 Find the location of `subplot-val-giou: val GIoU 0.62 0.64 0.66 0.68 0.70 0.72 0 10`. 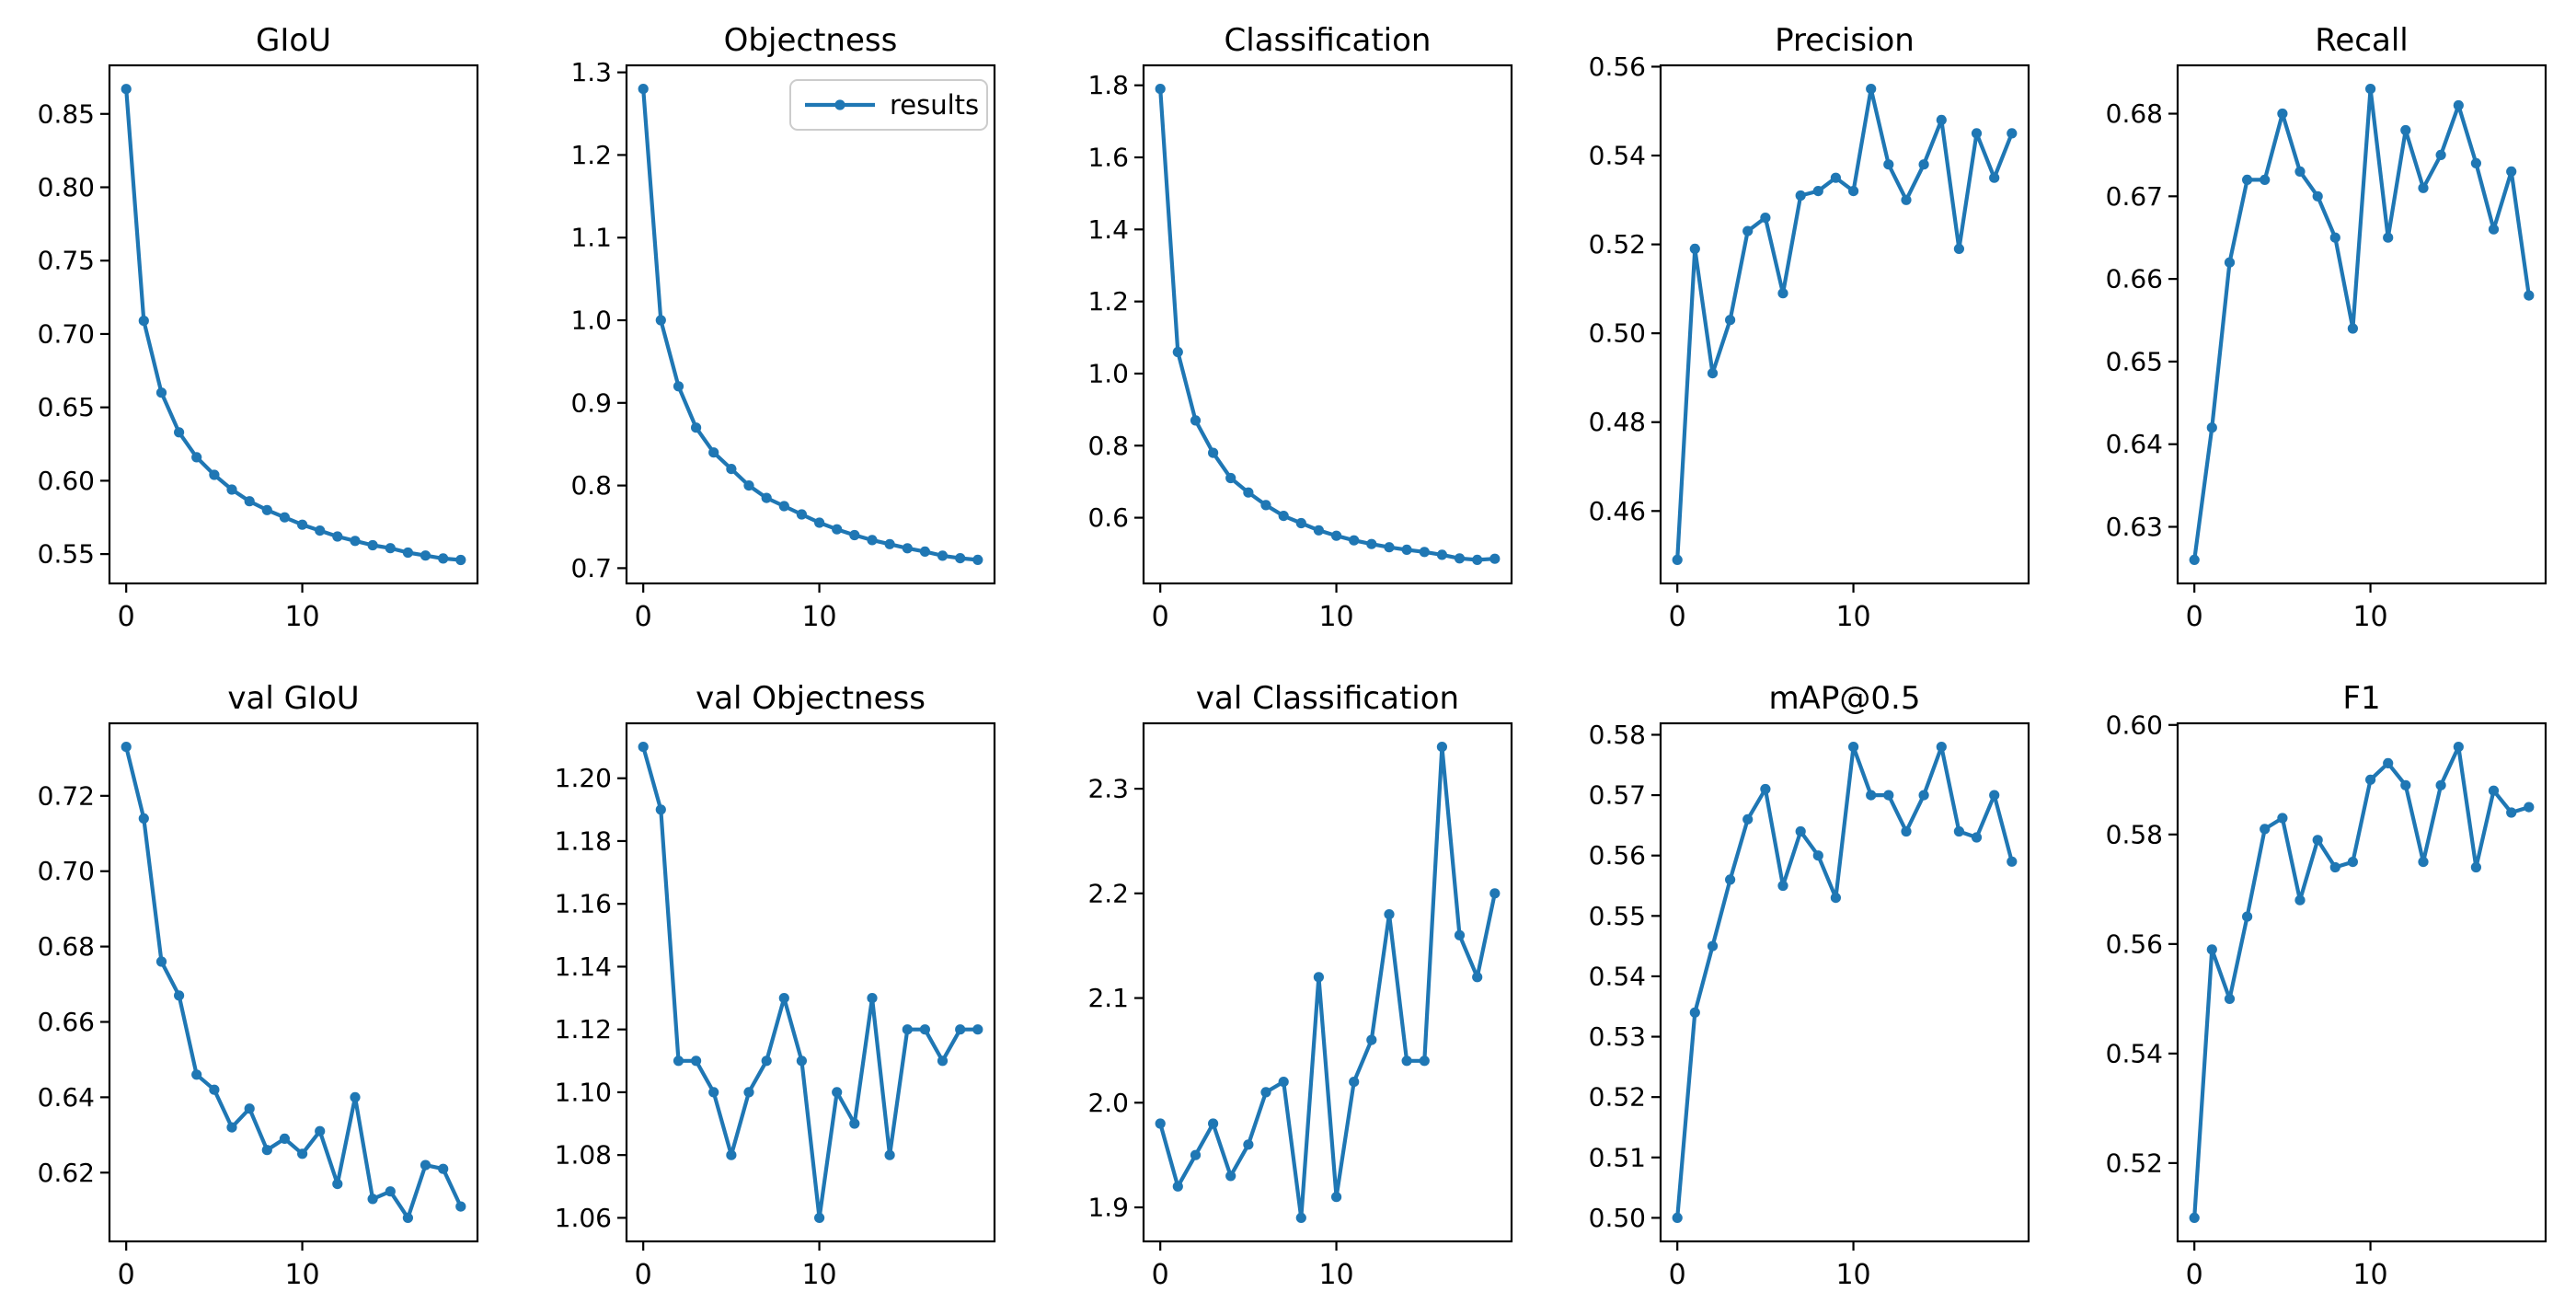

subplot-val-giou: val GIoU 0.62 0.64 0.66 0.68 0.70 0.72 0 10 is located at coordinates (258, 985).